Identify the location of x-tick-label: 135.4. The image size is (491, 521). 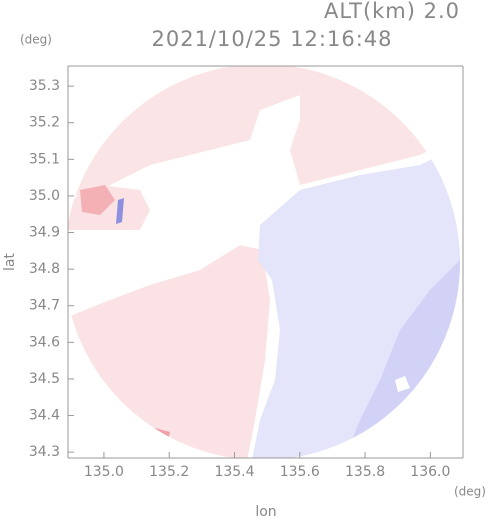
(234, 472).